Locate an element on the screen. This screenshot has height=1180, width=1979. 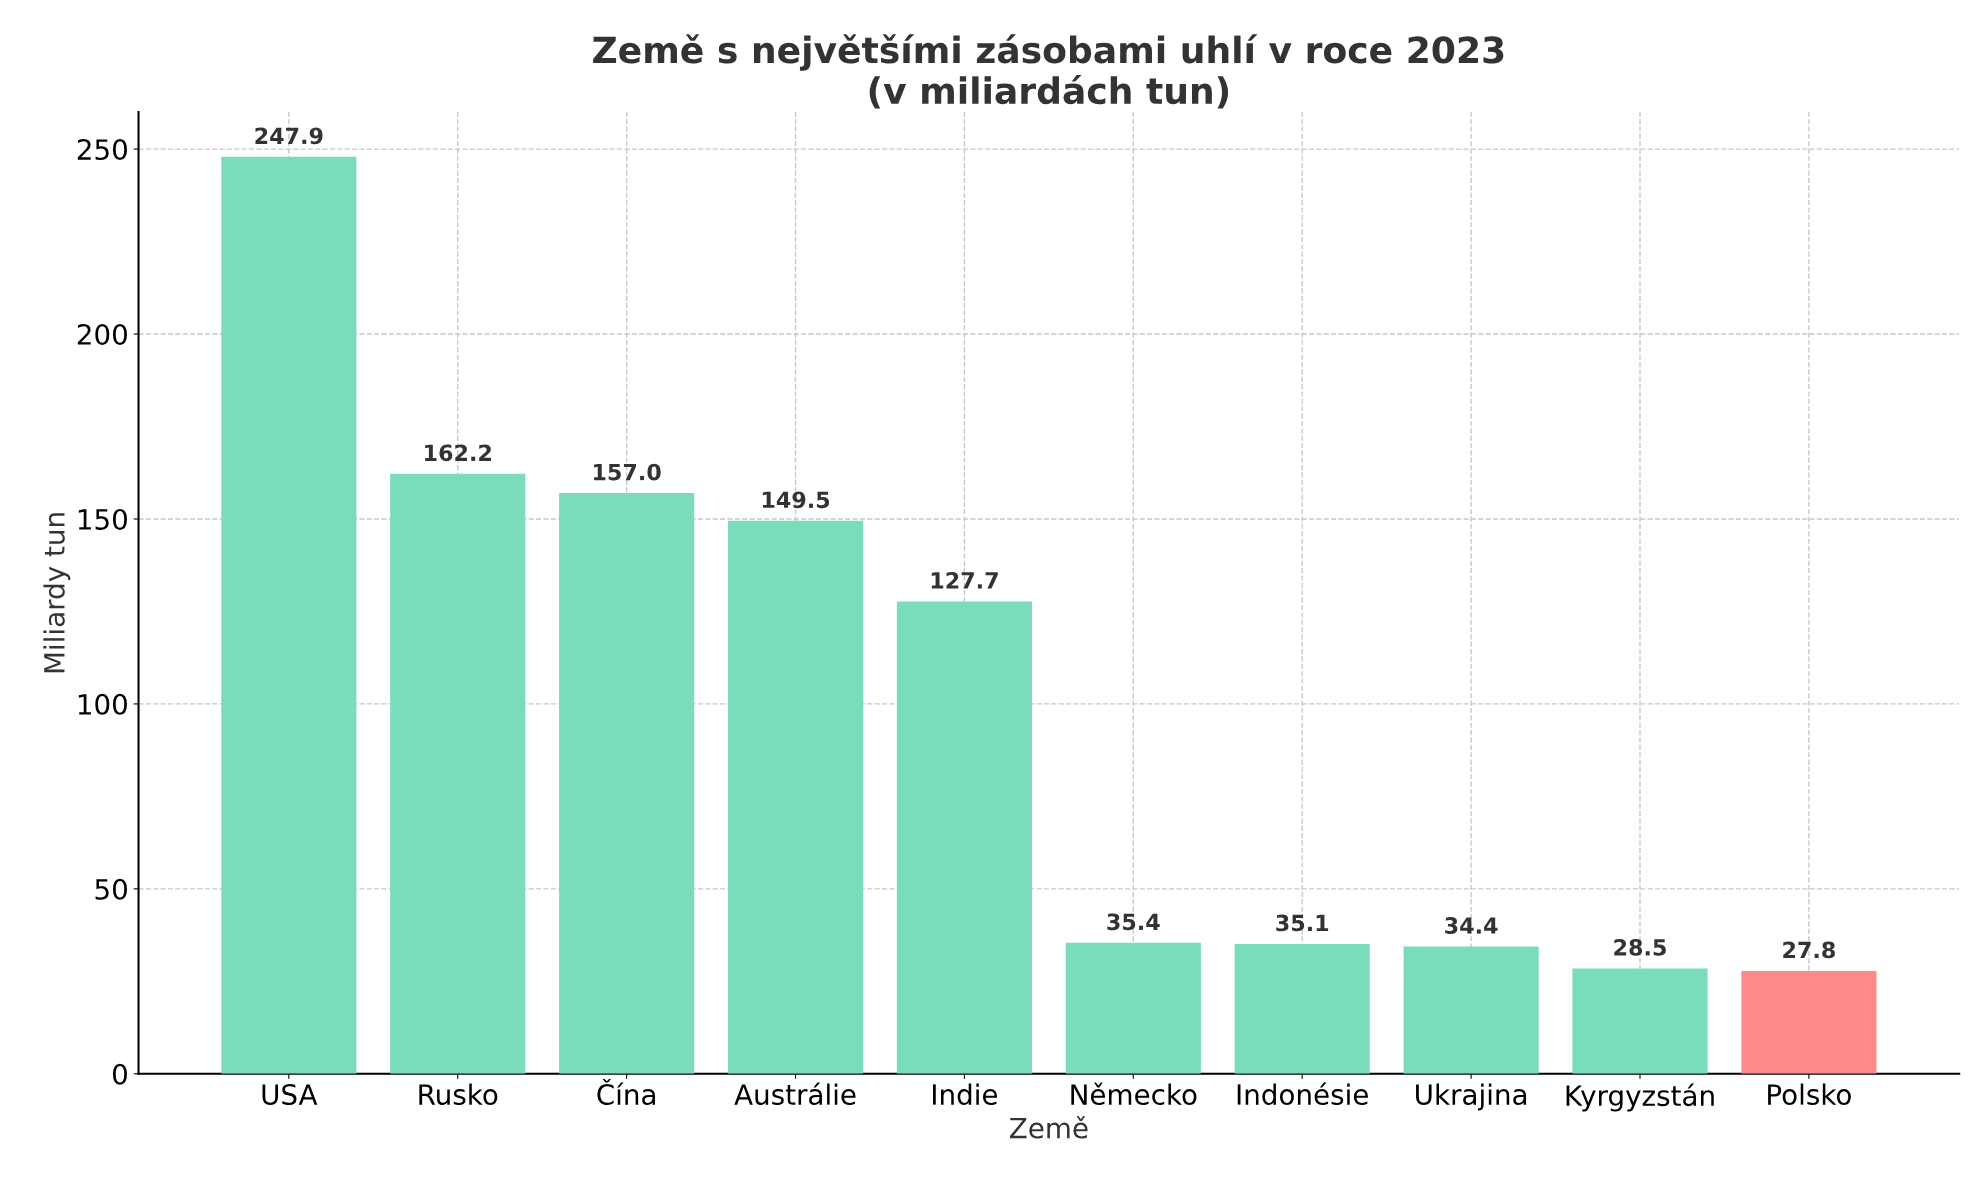
data-label: 27.8 is located at coordinates (1809, 950).